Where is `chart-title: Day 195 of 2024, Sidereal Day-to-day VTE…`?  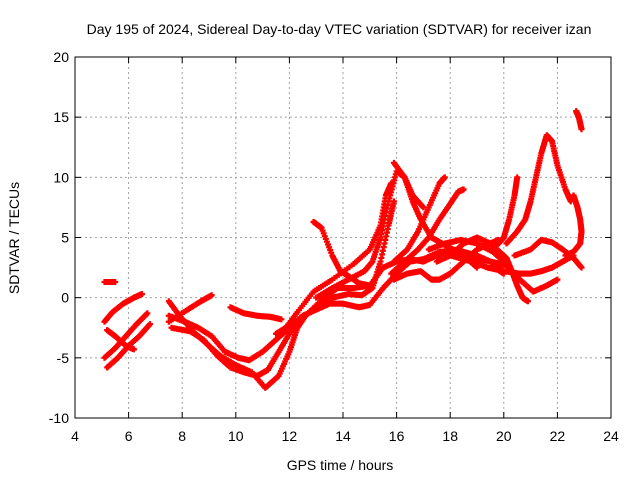 chart-title: Day 195 of 2024, Sidereal Day-to-day VTE… is located at coordinates (339, 29).